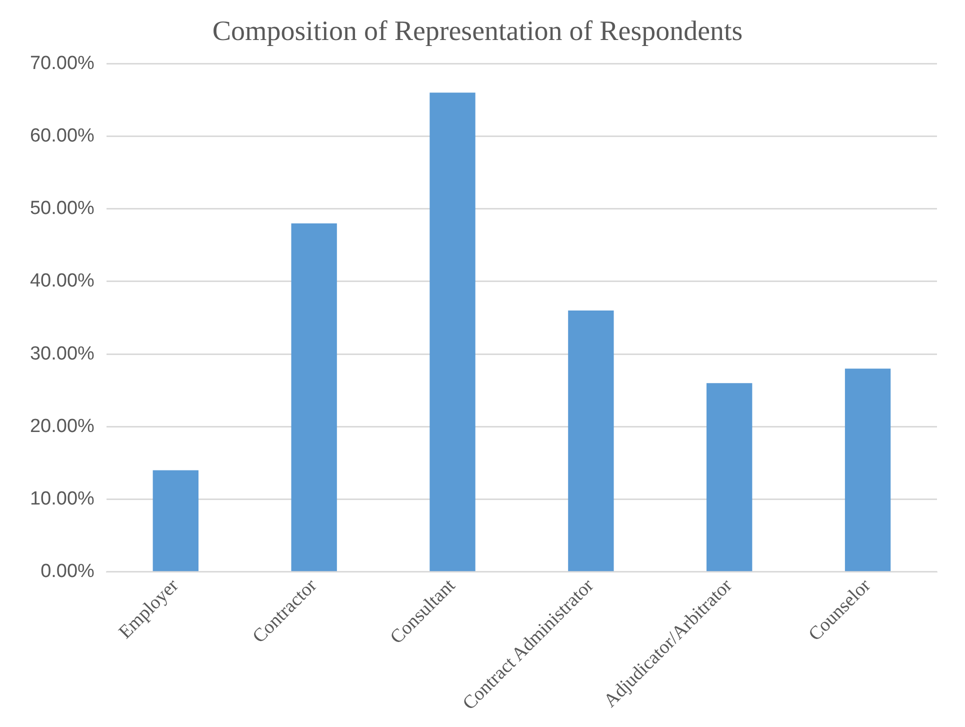 Image resolution: width=965 pixels, height=727 pixels. I want to click on y-tick-label: 30.00%, so click(62, 353).